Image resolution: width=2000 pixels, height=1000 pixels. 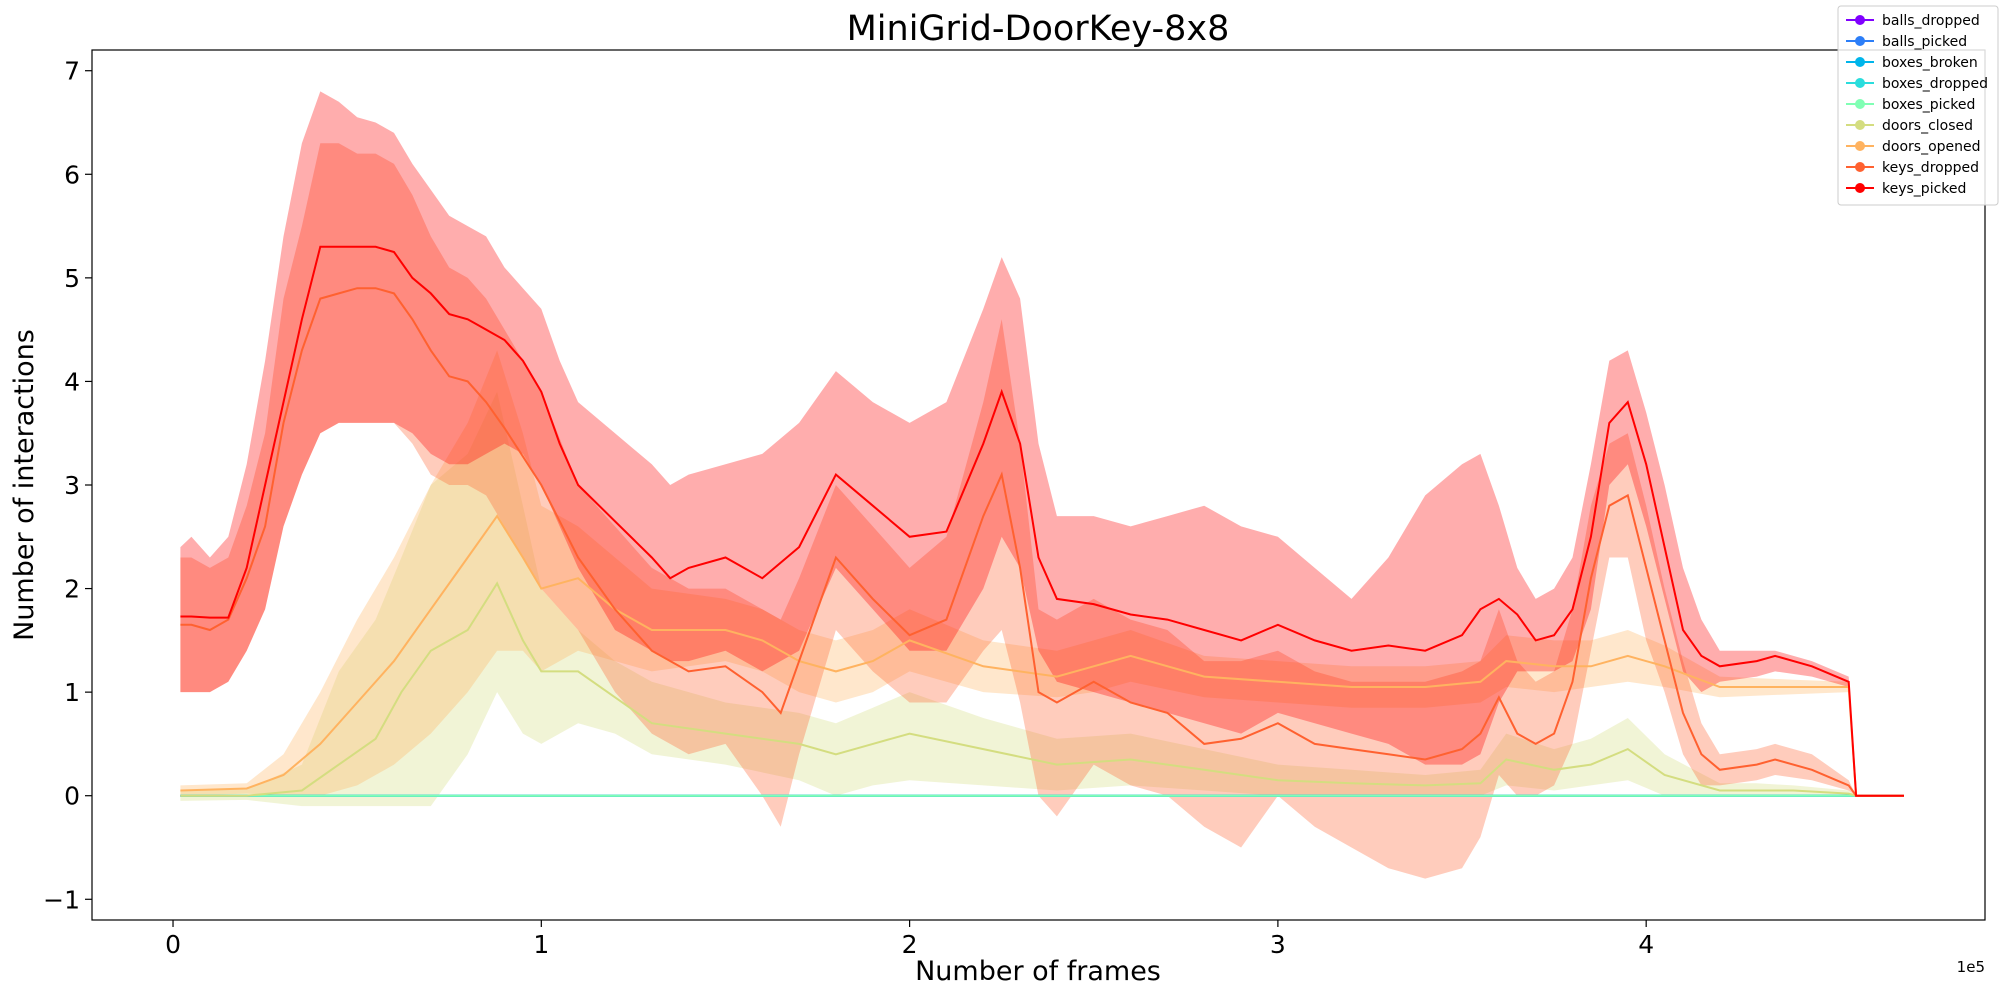 I want to click on chart-title: MiniGrid-DoorKey-8x8, so click(x=1038, y=29).